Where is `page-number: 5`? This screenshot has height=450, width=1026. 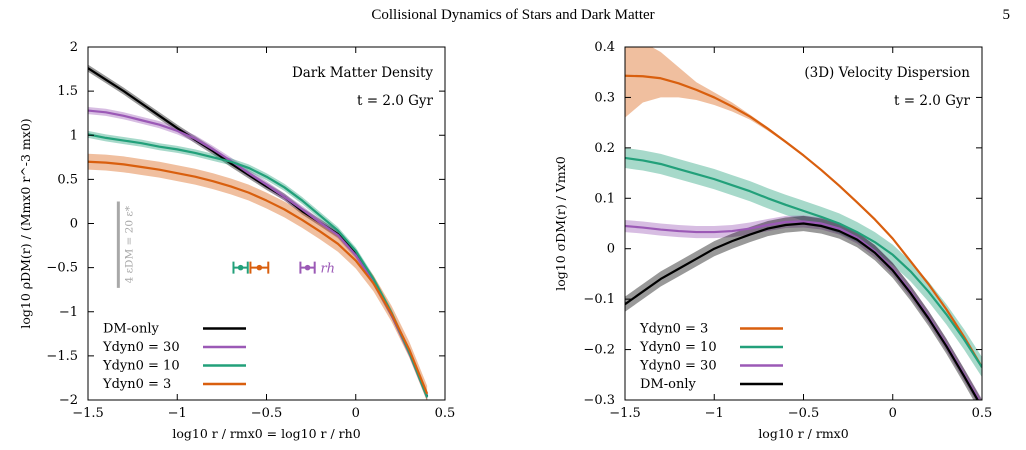 page-number: 5 is located at coordinates (1006, 15).